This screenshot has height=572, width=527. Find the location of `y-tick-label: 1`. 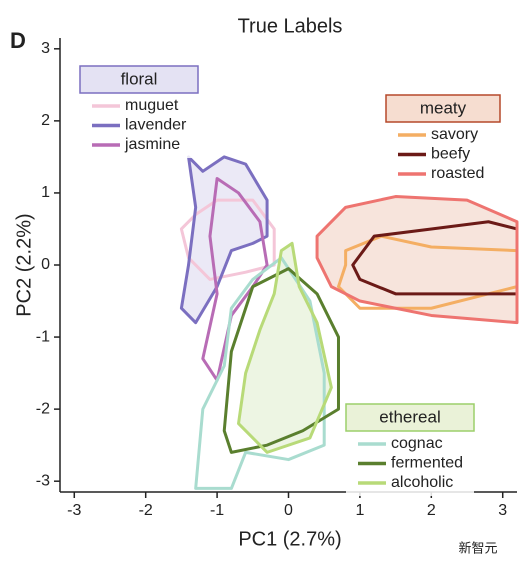

y-tick-label: 1 is located at coordinates (45, 192).